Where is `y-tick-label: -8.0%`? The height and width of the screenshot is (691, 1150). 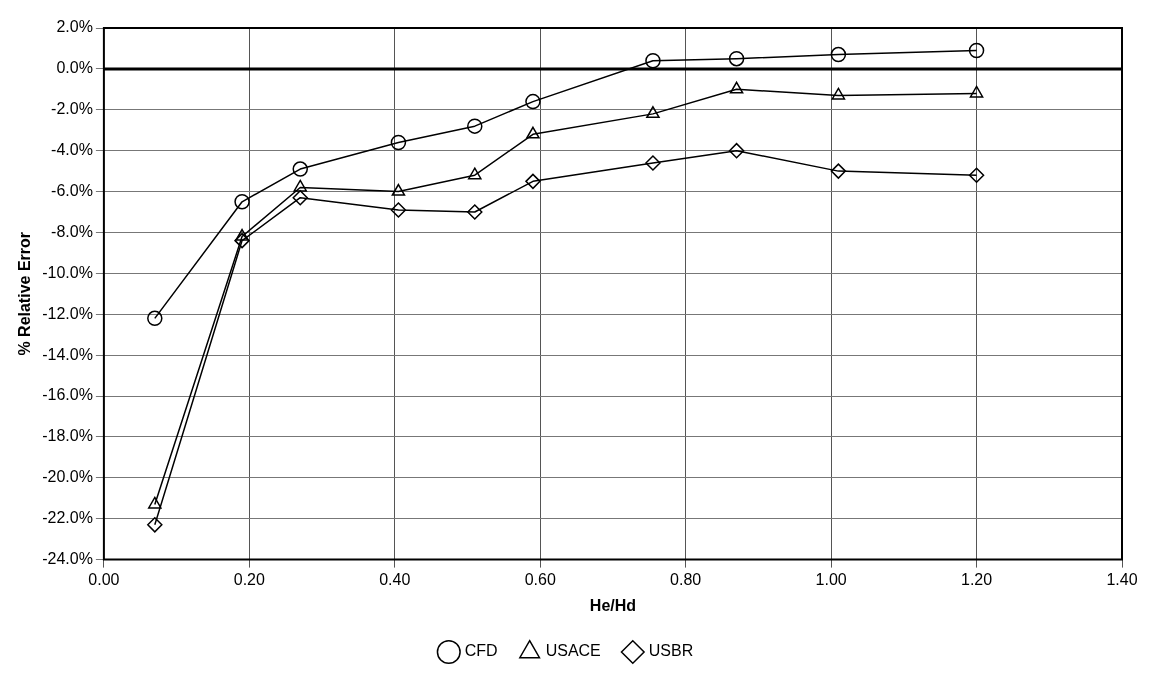
y-tick-label: -8.0% is located at coordinates (72, 231).